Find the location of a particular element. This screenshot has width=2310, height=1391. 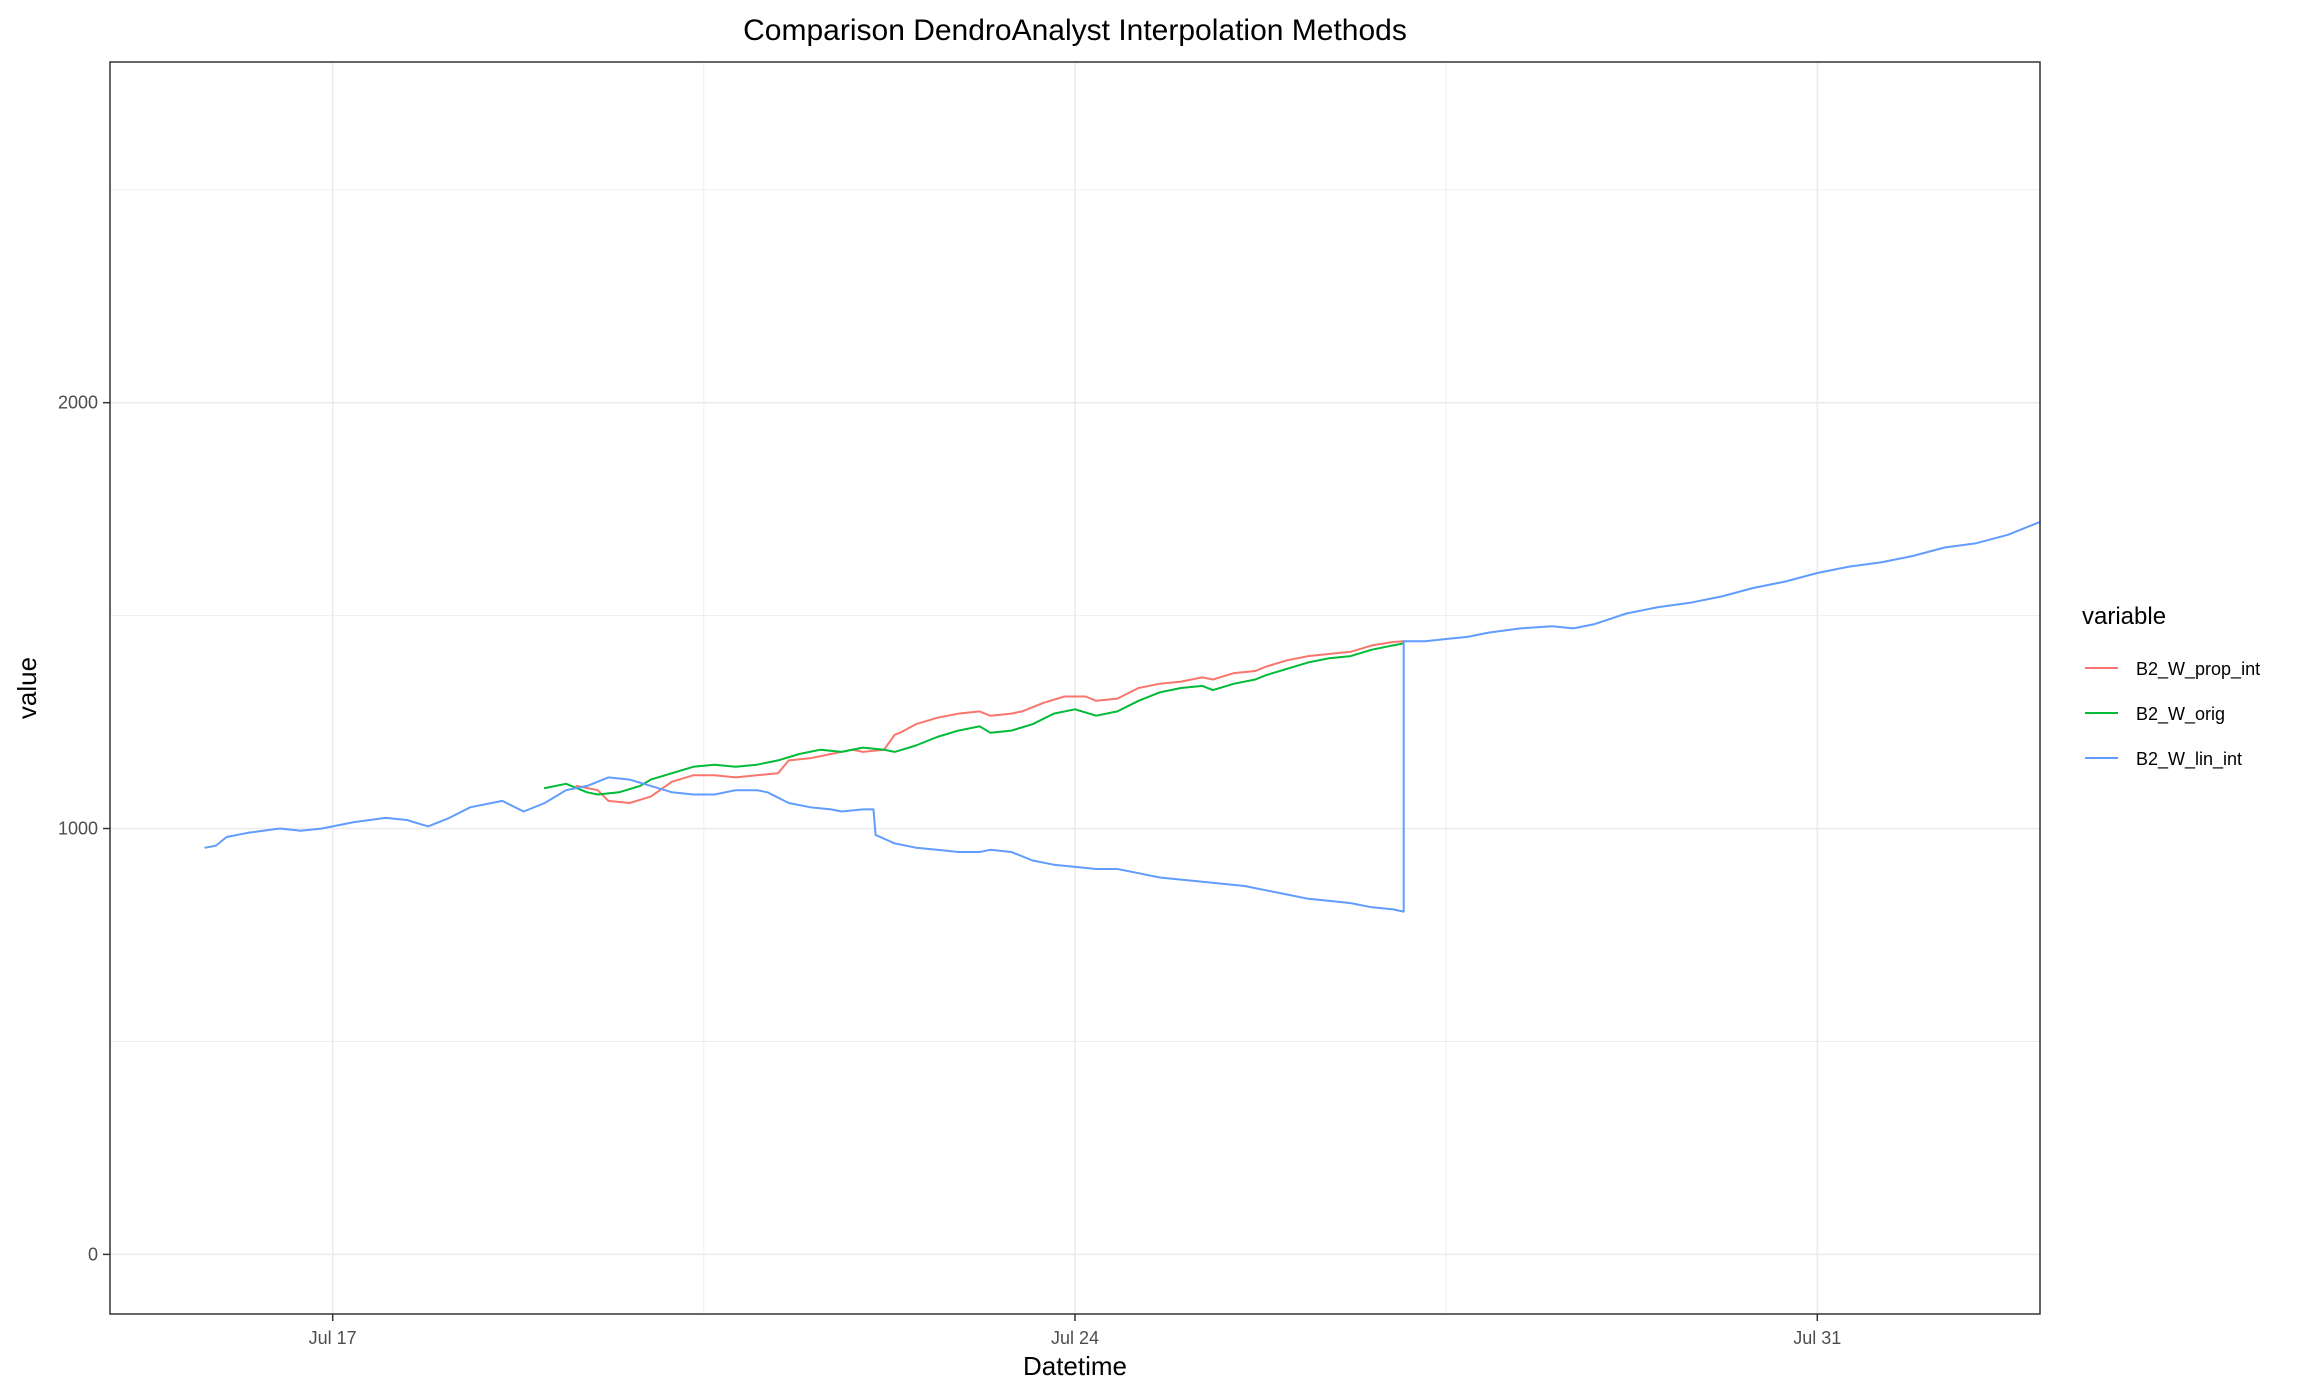

series-line-B2_W_prop_int is located at coordinates (990, 722).